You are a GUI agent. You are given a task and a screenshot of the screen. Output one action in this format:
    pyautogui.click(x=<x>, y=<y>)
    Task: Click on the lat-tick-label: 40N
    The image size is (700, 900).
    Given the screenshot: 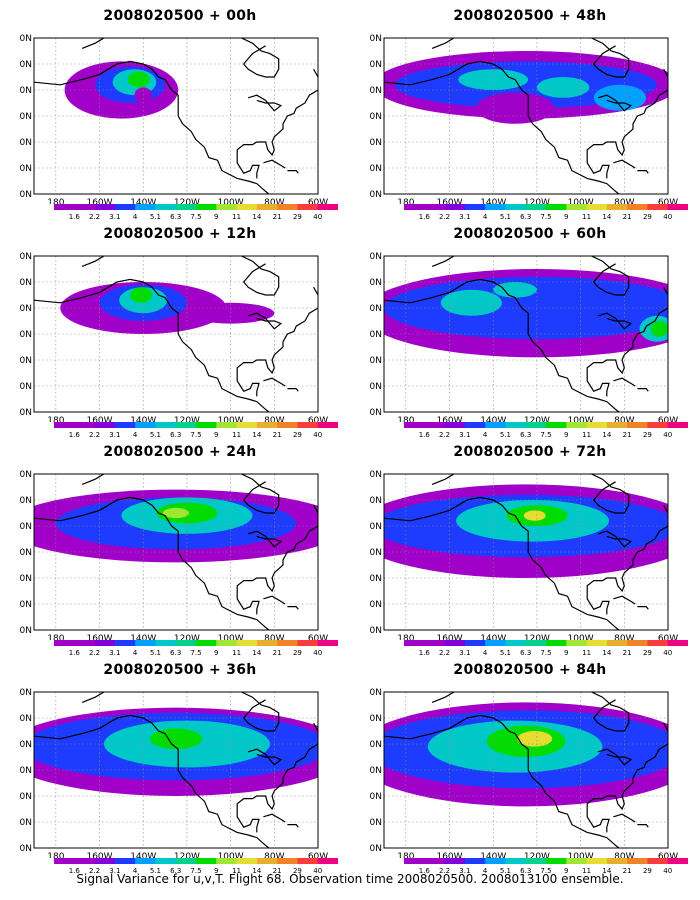 What is the action you would take?
    pyautogui.click(x=26, y=335)
    